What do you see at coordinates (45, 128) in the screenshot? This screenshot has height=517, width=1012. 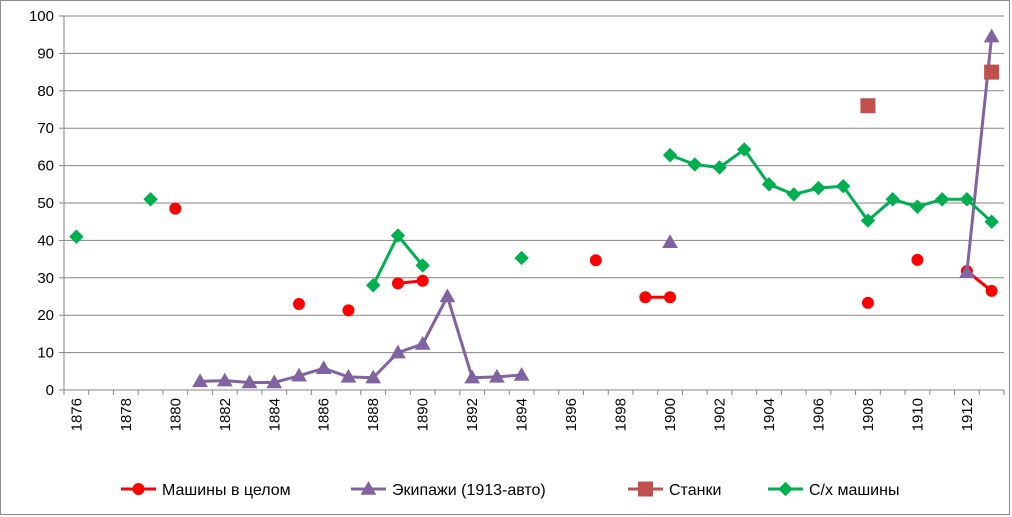 I see `y-tick-label: 70` at bounding box center [45, 128].